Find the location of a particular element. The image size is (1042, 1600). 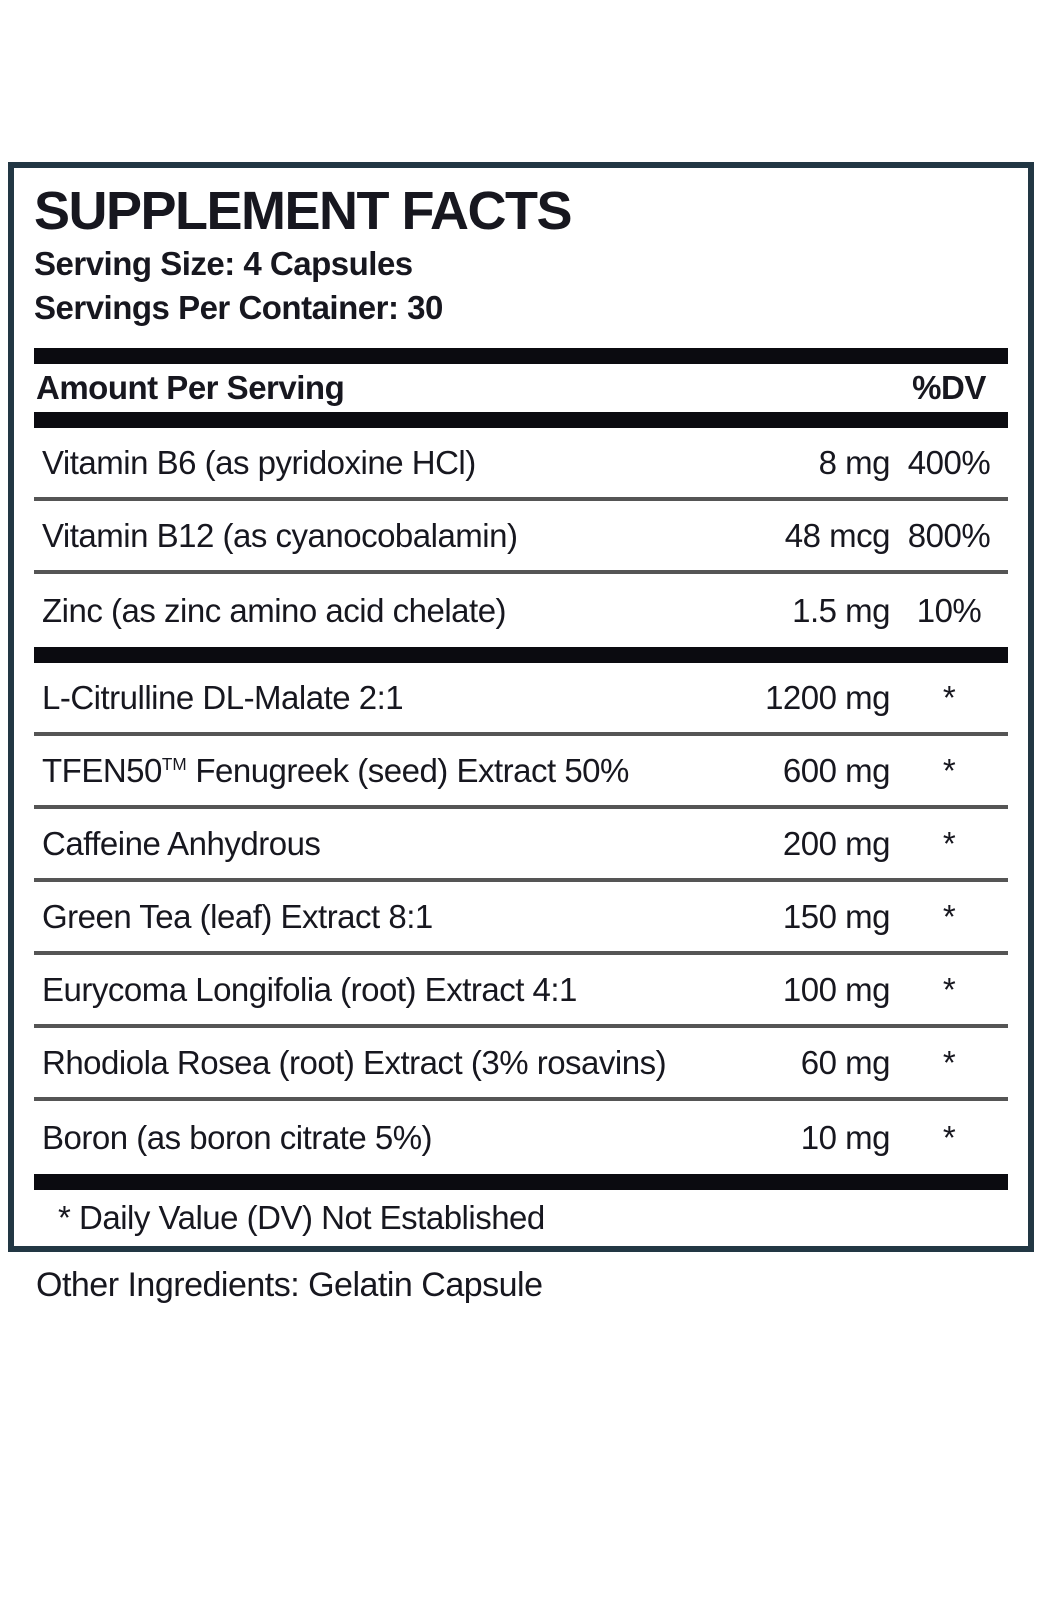

servings-per-container: Servings Per Container: 30 is located at coordinates (238, 307).